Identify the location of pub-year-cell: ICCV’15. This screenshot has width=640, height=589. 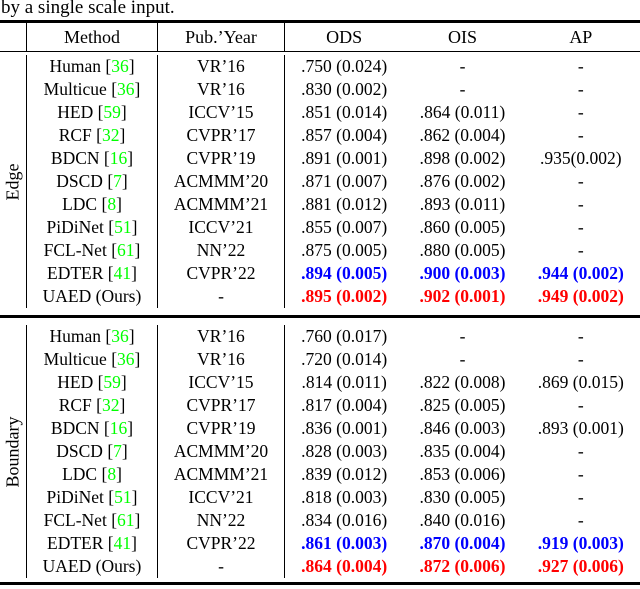
(221, 112).